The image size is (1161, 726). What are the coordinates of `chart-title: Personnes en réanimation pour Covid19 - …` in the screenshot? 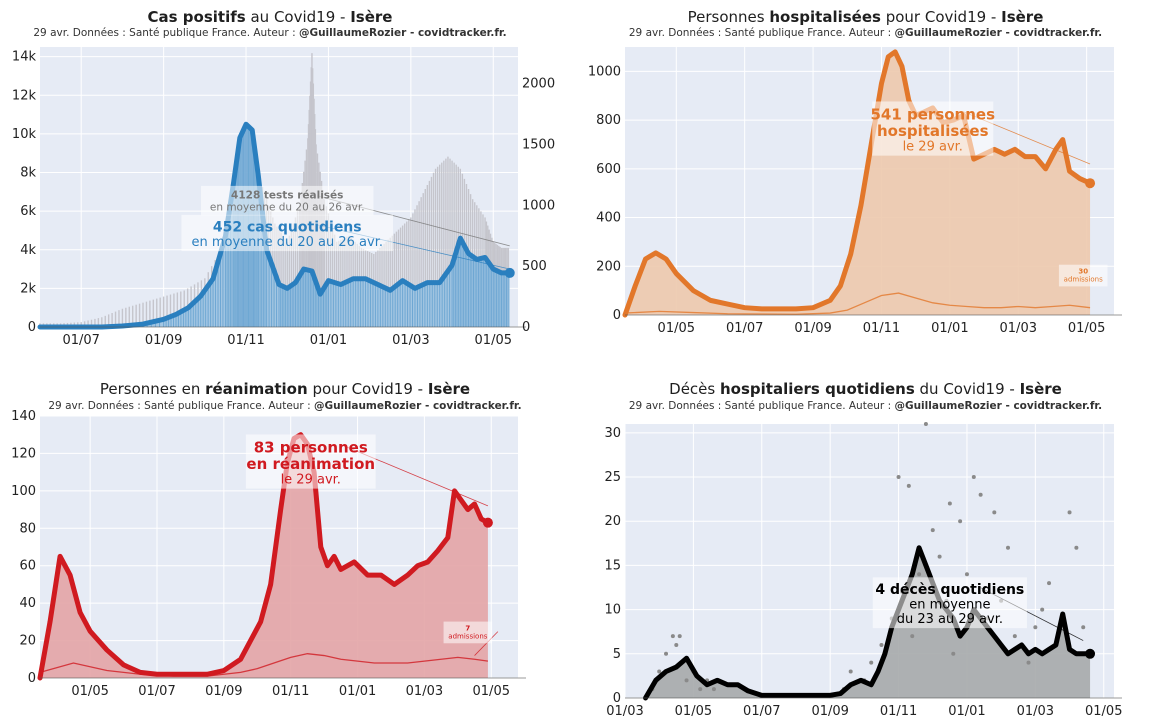 It's located at (285, 389).